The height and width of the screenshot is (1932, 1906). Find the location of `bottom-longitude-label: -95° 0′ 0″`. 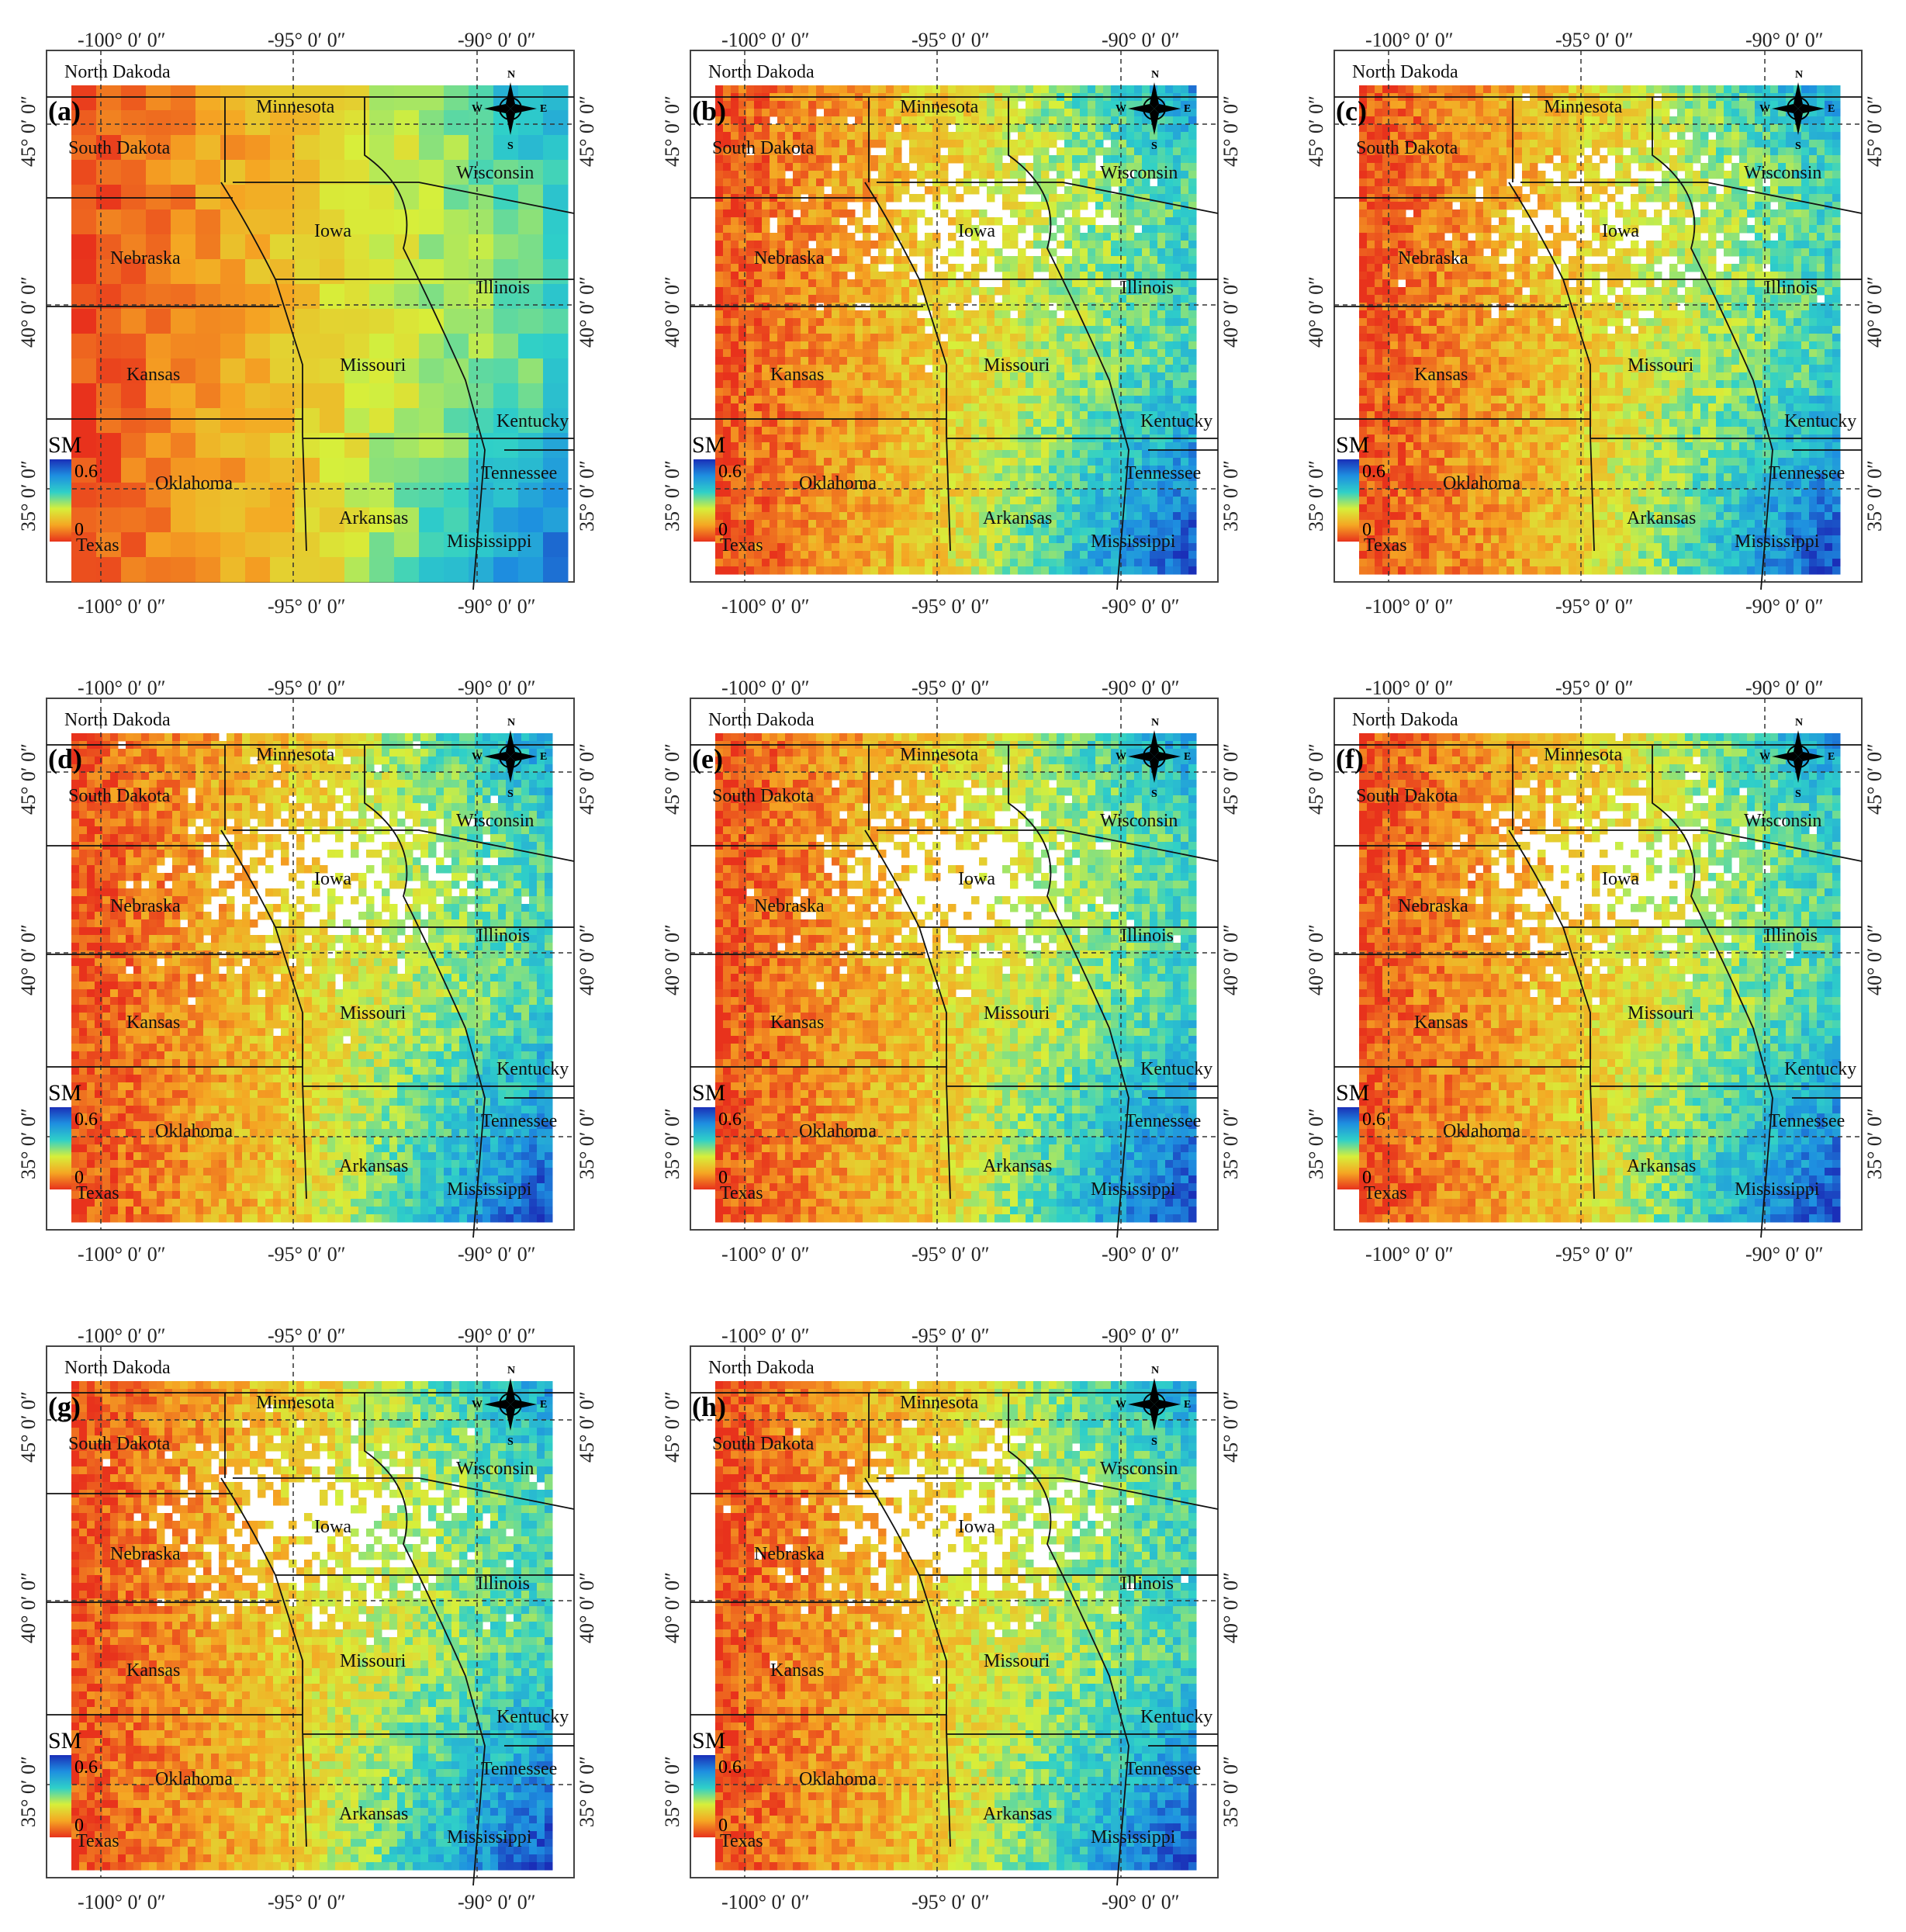

bottom-longitude-label: -95° 0′ 0″ is located at coordinates (950, 606).